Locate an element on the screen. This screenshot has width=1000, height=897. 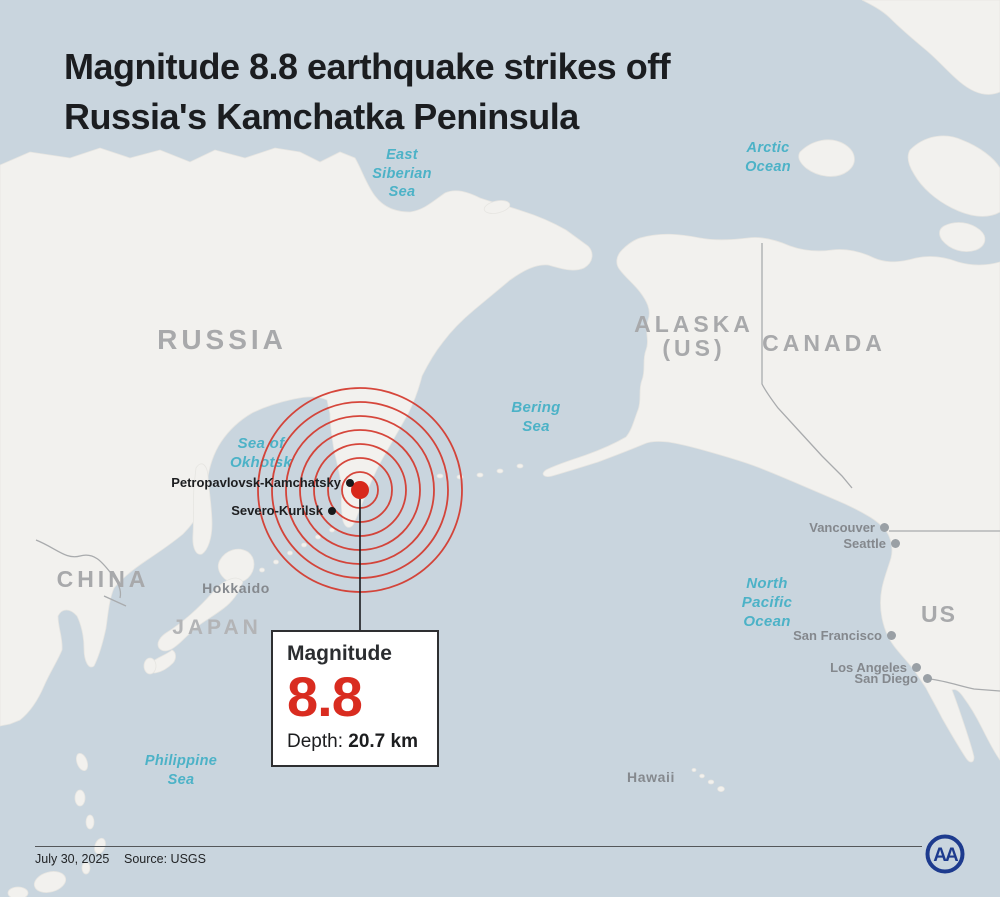
label-canada: CANADA is located at coordinates (824, 343).